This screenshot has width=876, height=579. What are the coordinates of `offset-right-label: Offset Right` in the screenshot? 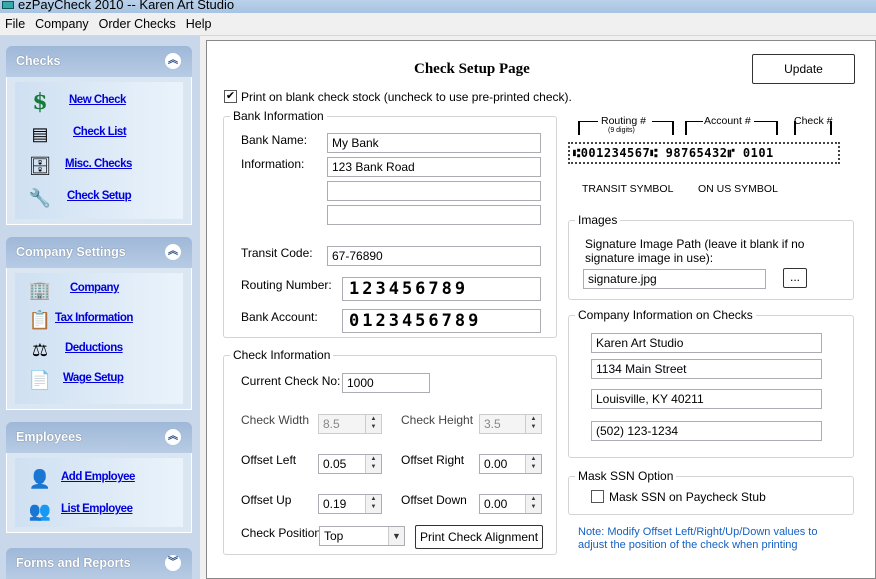 It's located at (433, 460).